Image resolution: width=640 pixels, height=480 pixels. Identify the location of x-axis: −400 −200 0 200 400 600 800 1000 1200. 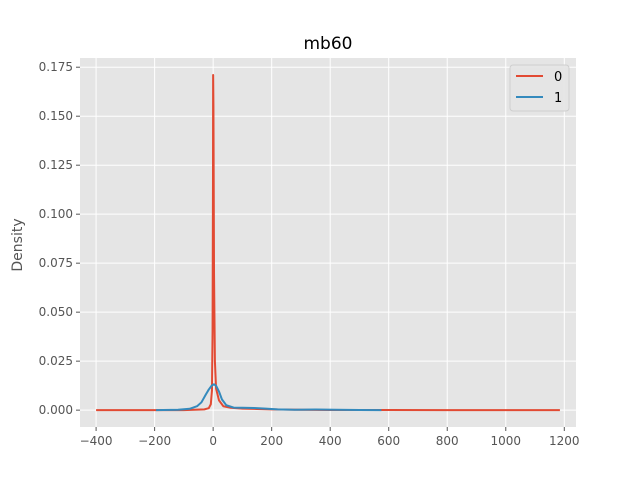
(330, 437).